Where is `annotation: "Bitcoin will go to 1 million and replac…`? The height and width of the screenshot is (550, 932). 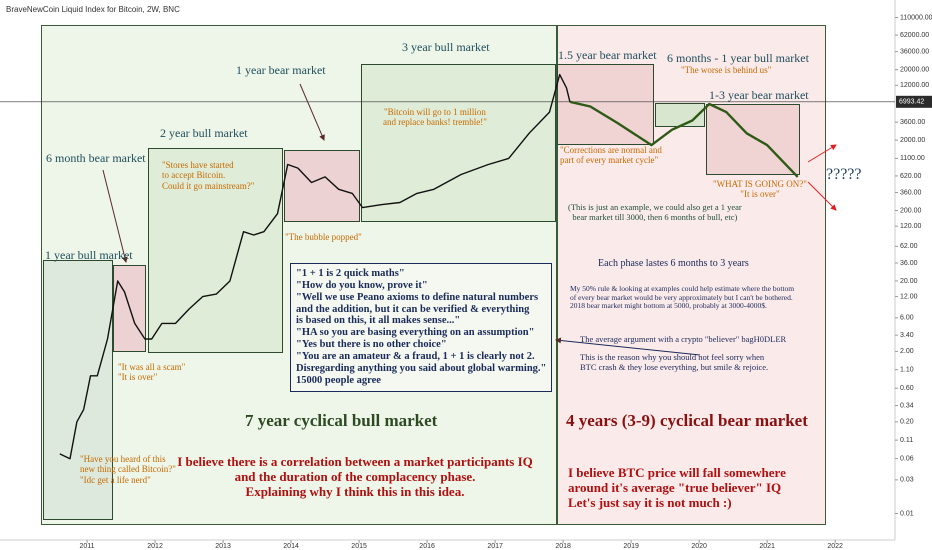 annotation: "Bitcoin will go to 1 million and replac… is located at coordinates (435, 117).